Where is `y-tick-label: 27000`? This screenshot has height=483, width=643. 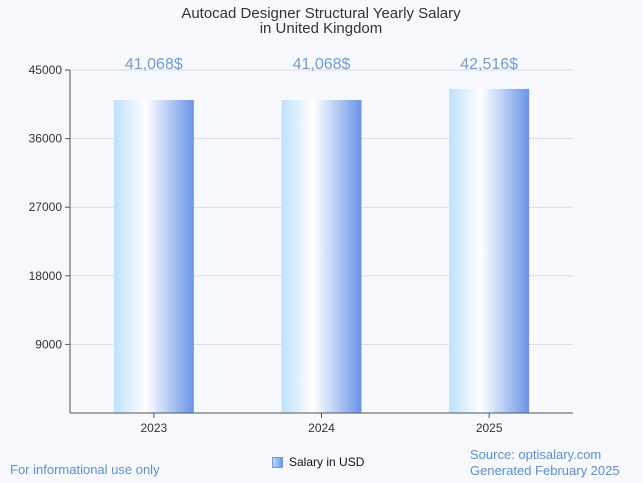
y-tick-label: 27000 is located at coordinates (46, 207).